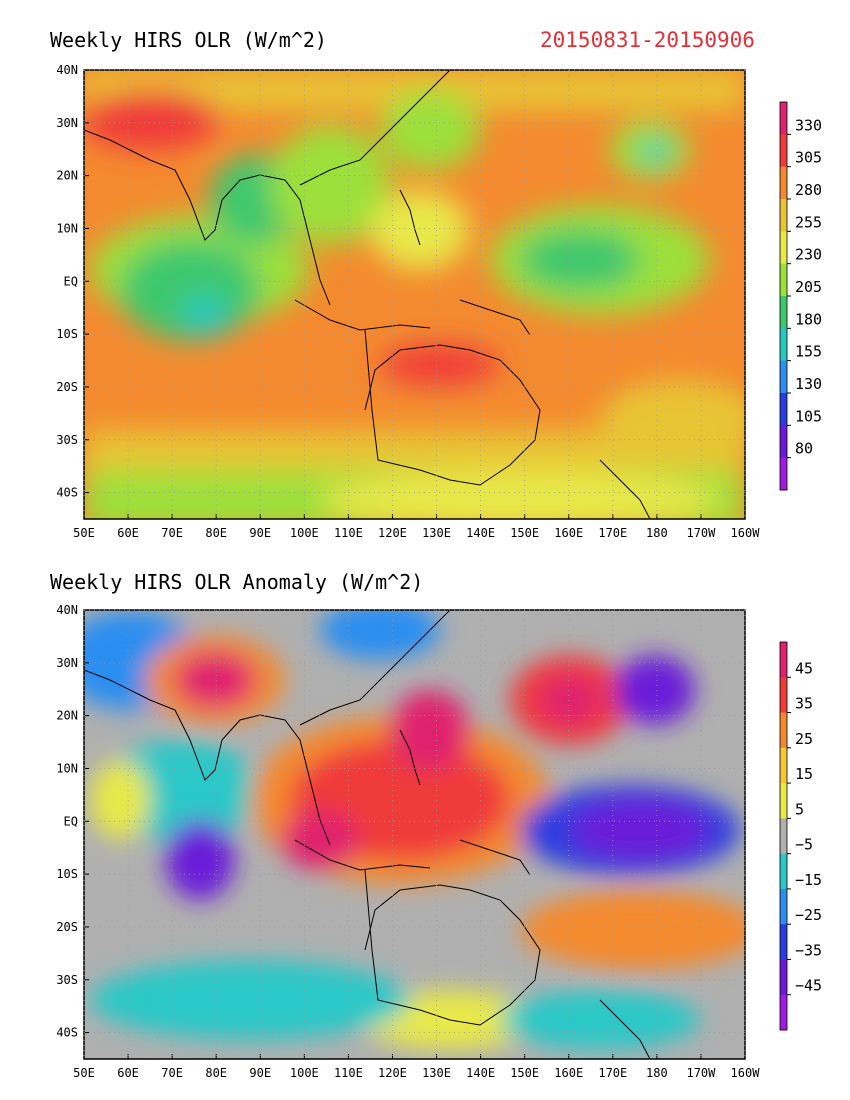 The height and width of the screenshot is (1100, 850). What do you see at coordinates (67, 334) in the screenshot?
I see `olr-lat-label: 10S` at bounding box center [67, 334].